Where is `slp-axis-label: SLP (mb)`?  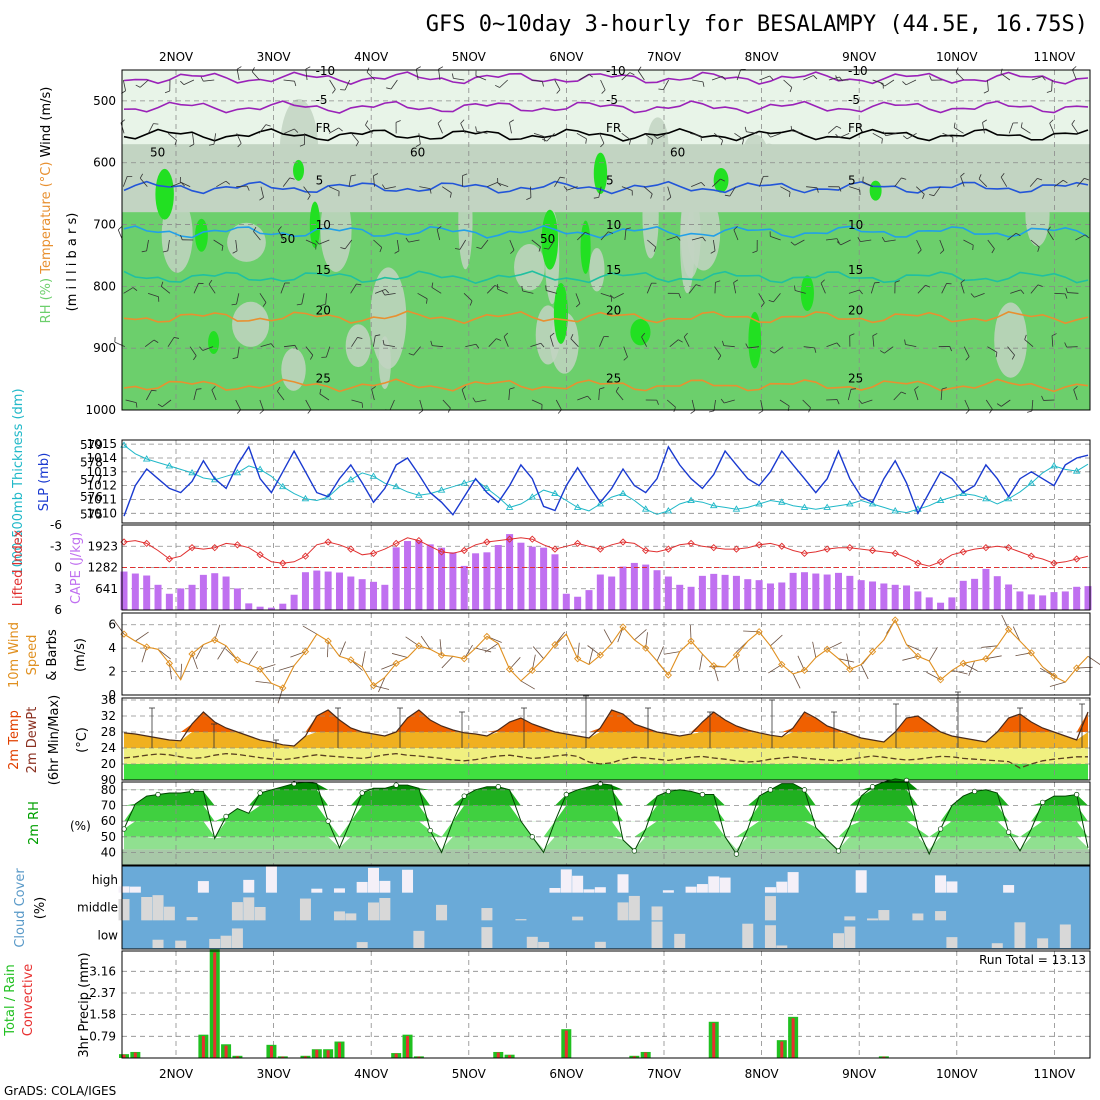 slp-axis-label: SLP (mb) is located at coordinates (44, 482).